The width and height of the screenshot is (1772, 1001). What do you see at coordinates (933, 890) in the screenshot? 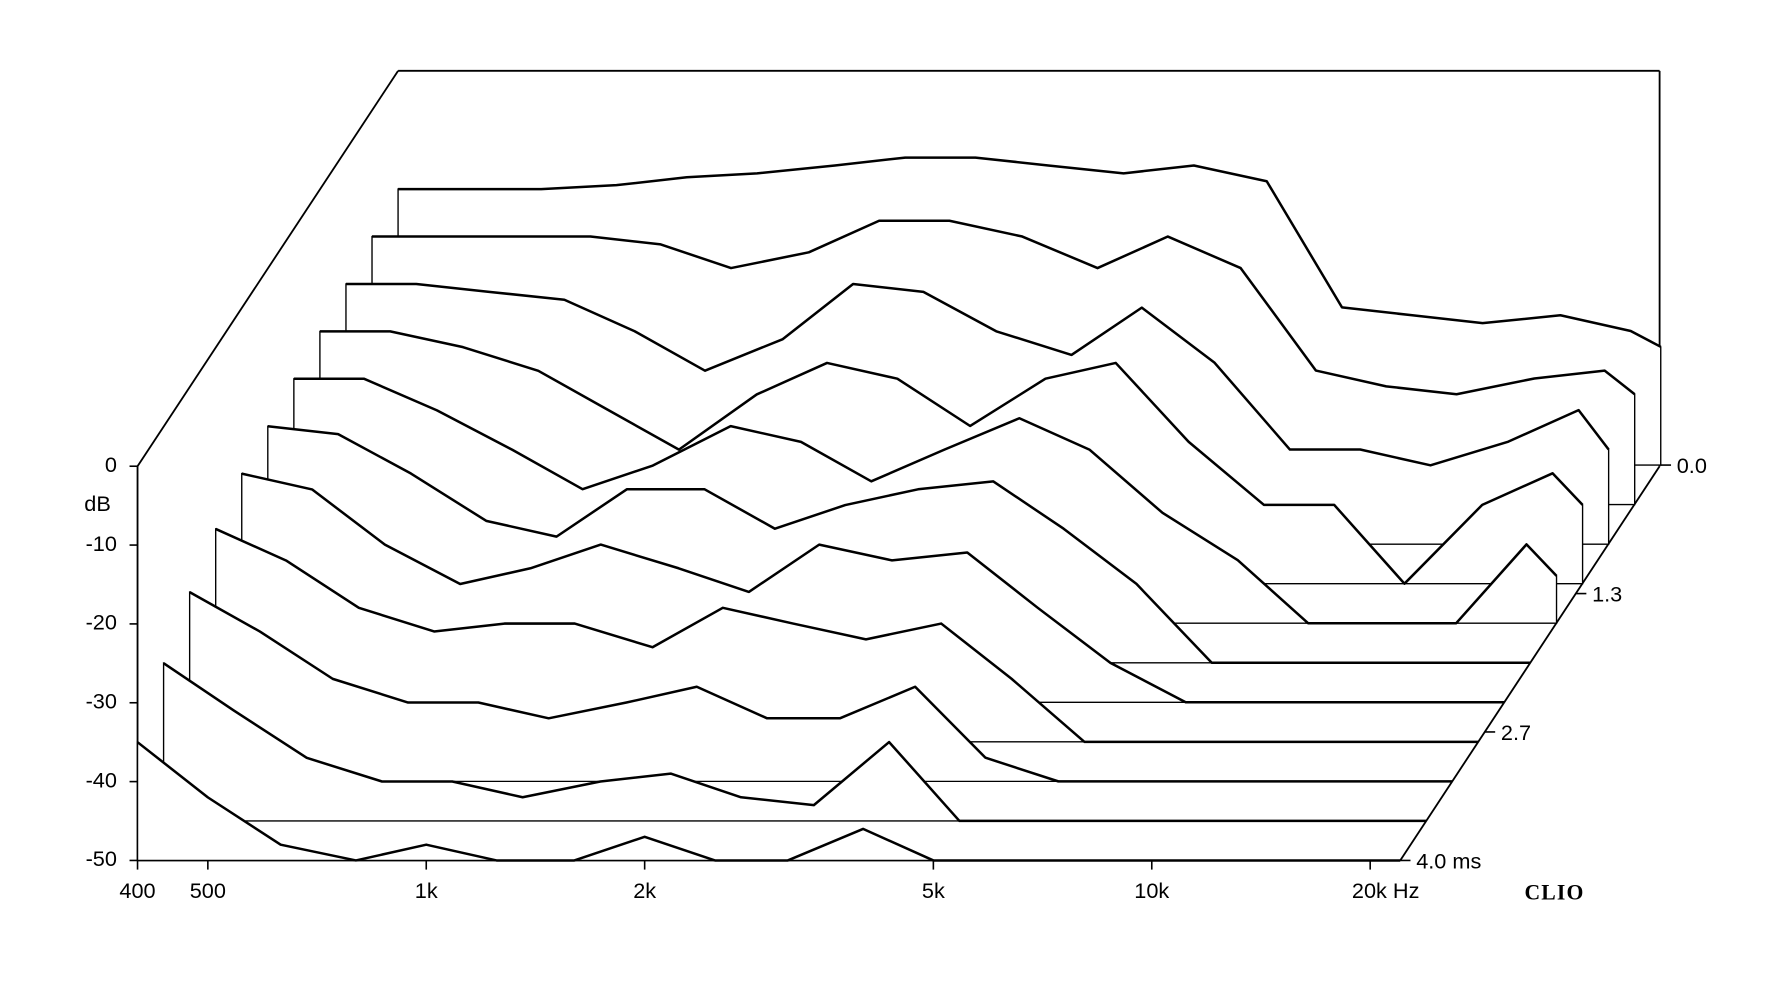
I see `x-tick-label: 5k` at bounding box center [933, 890].